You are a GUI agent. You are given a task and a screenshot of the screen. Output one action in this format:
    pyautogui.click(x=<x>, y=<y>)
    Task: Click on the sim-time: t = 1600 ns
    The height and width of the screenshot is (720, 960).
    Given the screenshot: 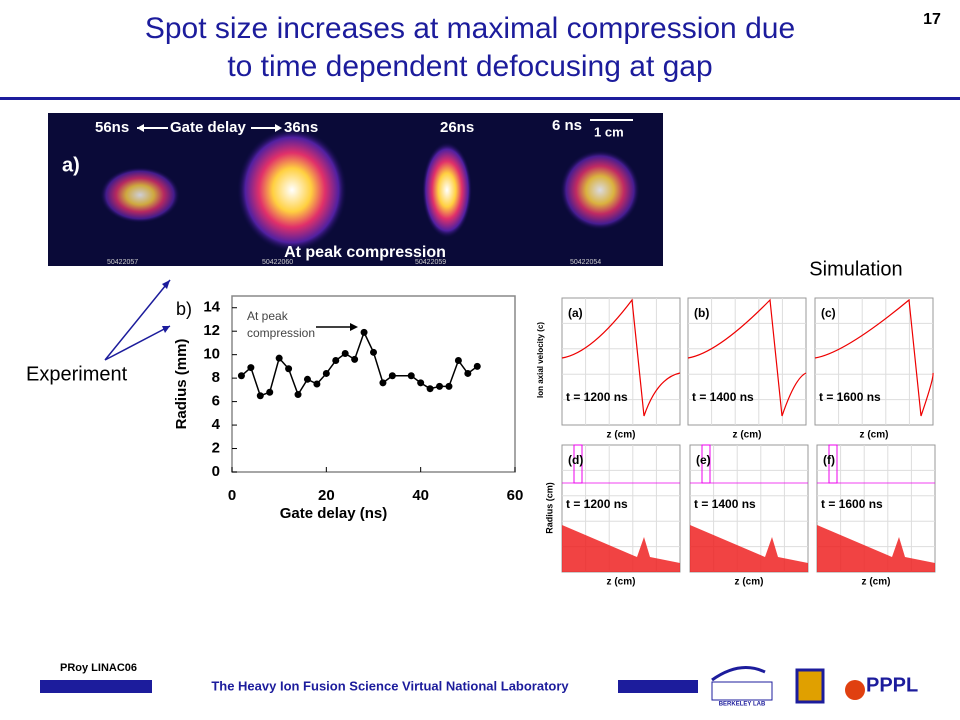 What is the action you would take?
    pyautogui.click(x=852, y=504)
    